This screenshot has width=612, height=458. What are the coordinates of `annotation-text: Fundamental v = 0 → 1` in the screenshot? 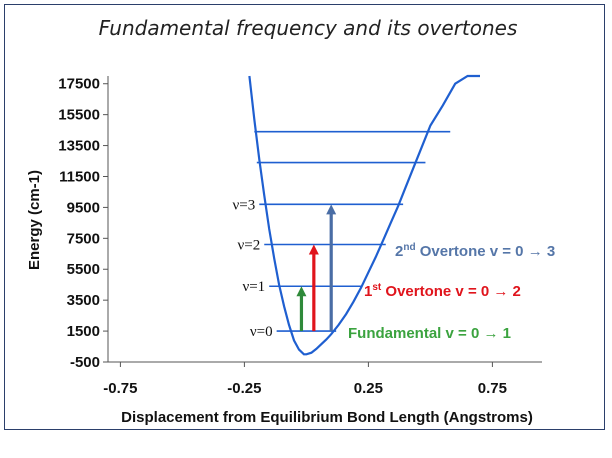 It's located at (429, 333).